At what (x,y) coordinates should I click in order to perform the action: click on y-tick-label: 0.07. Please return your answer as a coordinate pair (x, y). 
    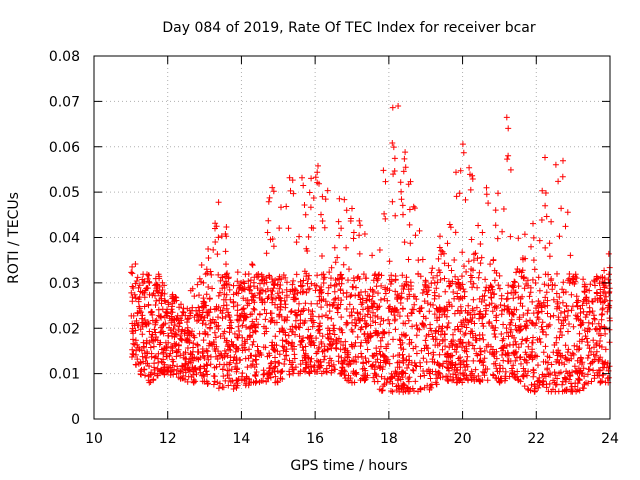
    Looking at the image, I should click on (64, 102).